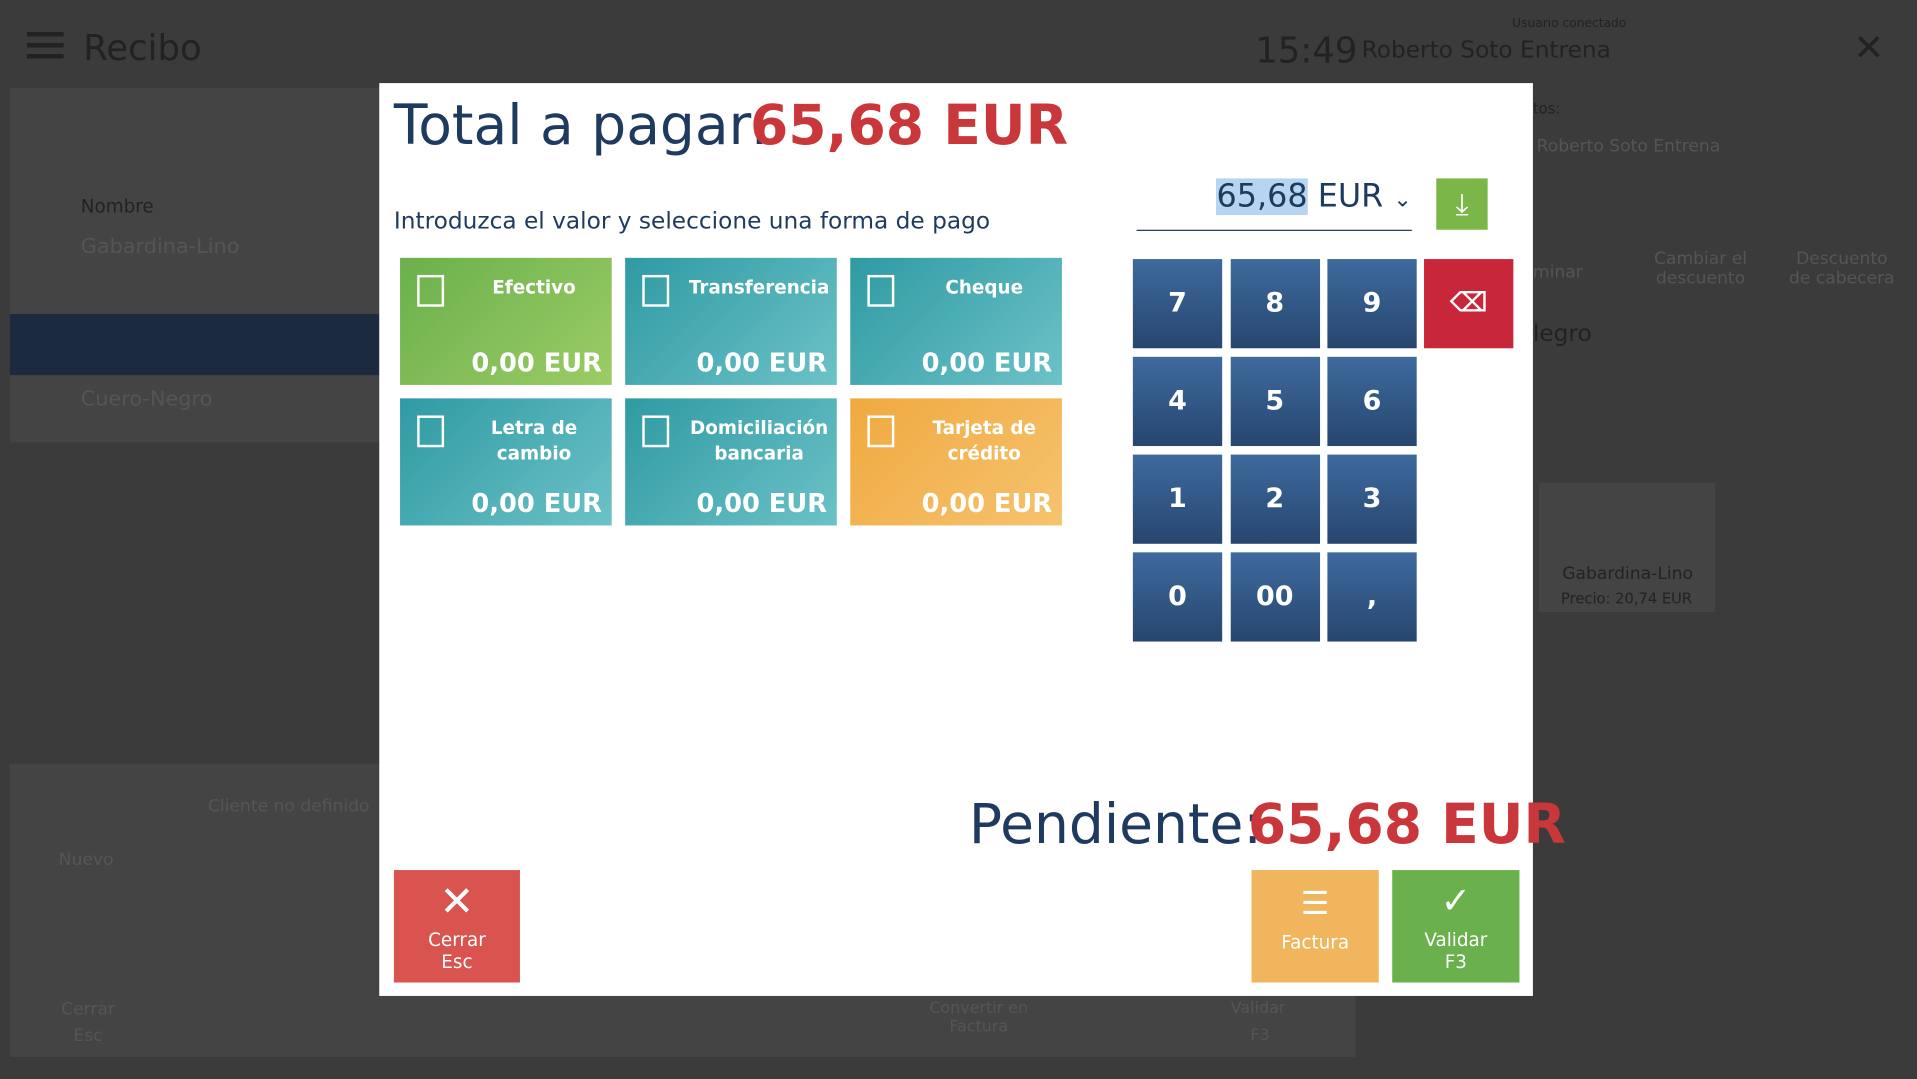  I want to click on payment-method: Tarjeta de crédito 0,00 EUR, so click(956, 462).